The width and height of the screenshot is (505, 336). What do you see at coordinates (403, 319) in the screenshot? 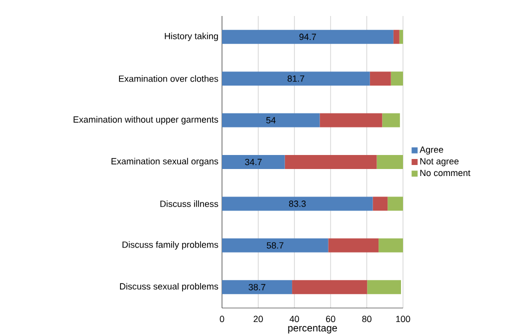
I see `x-tick-label: 100` at bounding box center [403, 319].